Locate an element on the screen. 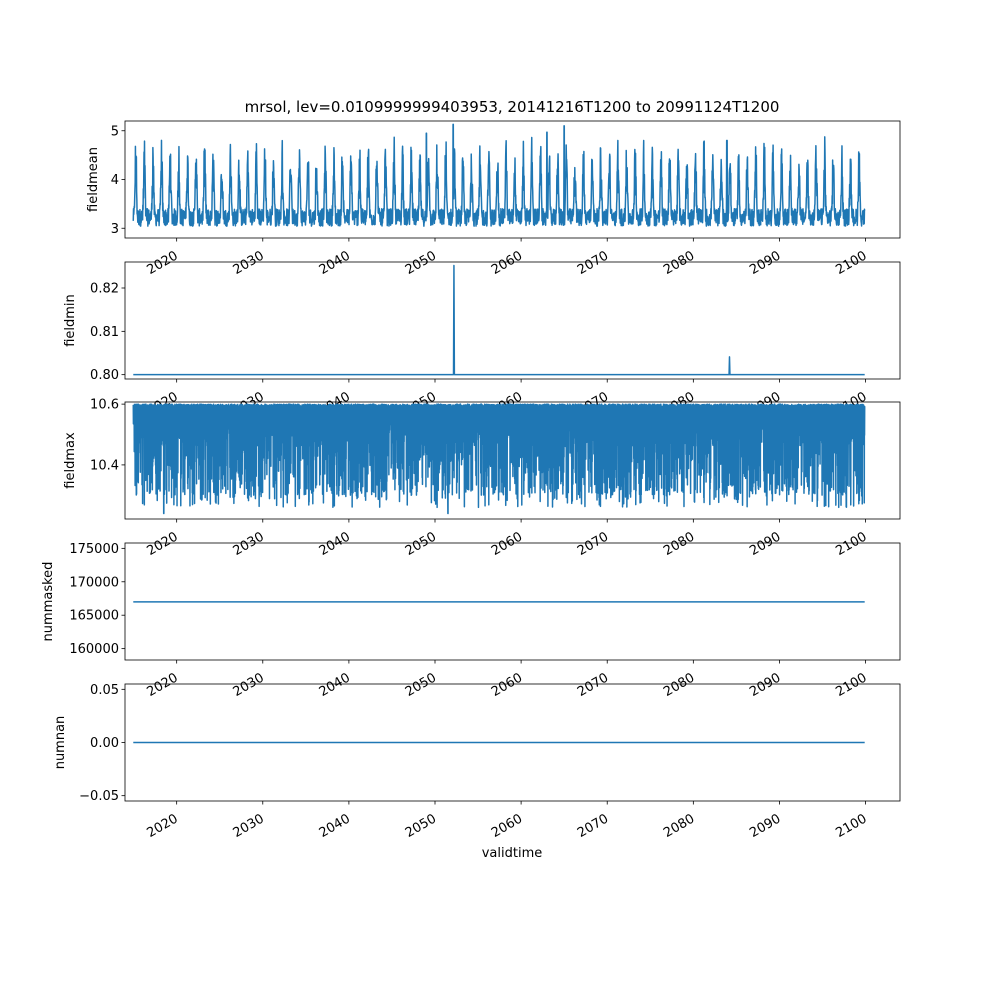 Image resolution: width=1000 pixels, height=1000 pixels. y-tick-label: 0.82 is located at coordinates (104, 289).